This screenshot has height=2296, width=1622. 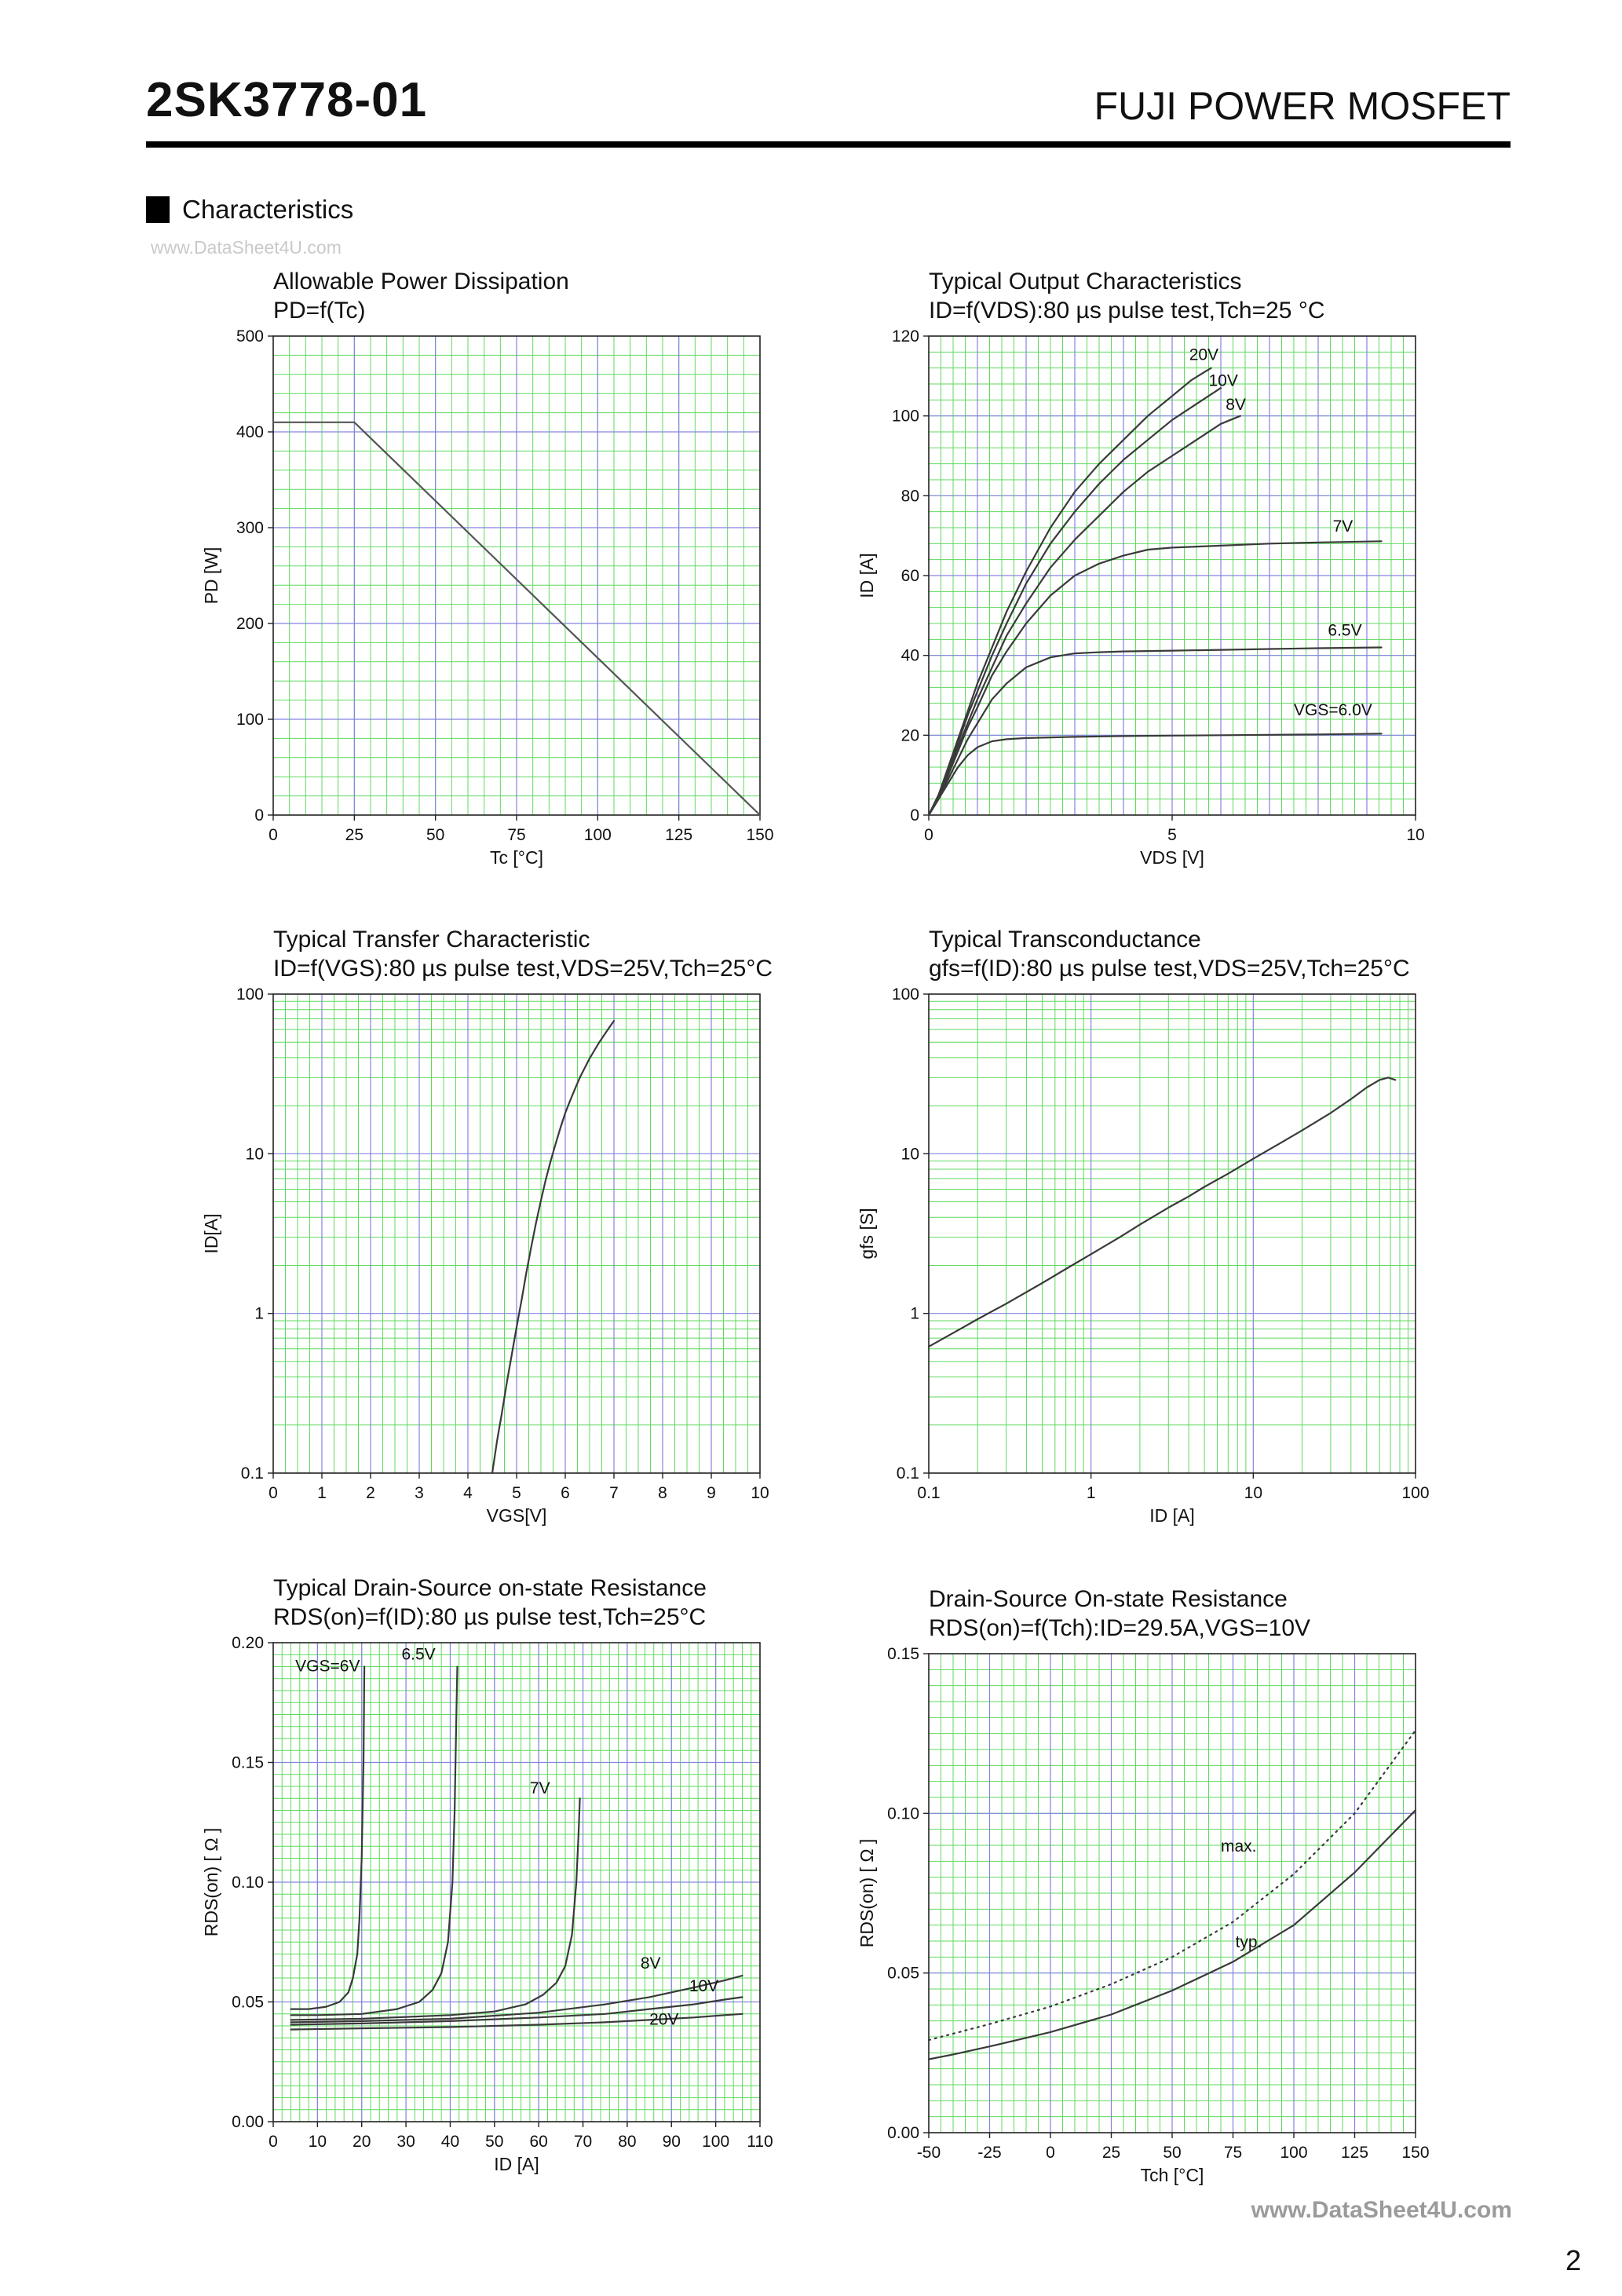 What do you see at coordinates (1573, 2260) in the screenshot?
I see `page-number: 2` at bounding box center [1573, 2260].